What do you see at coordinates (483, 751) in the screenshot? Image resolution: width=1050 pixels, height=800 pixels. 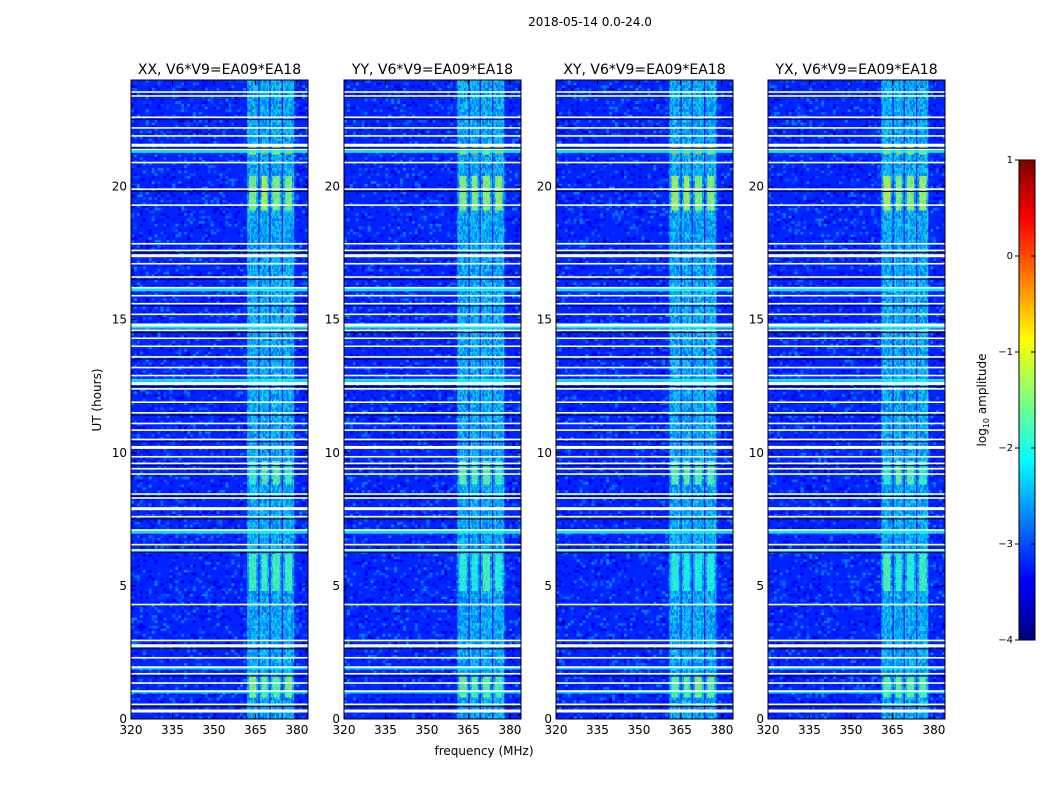 I see `x-axis-label: frequency (MHz)` at bounding box center [483, 751].